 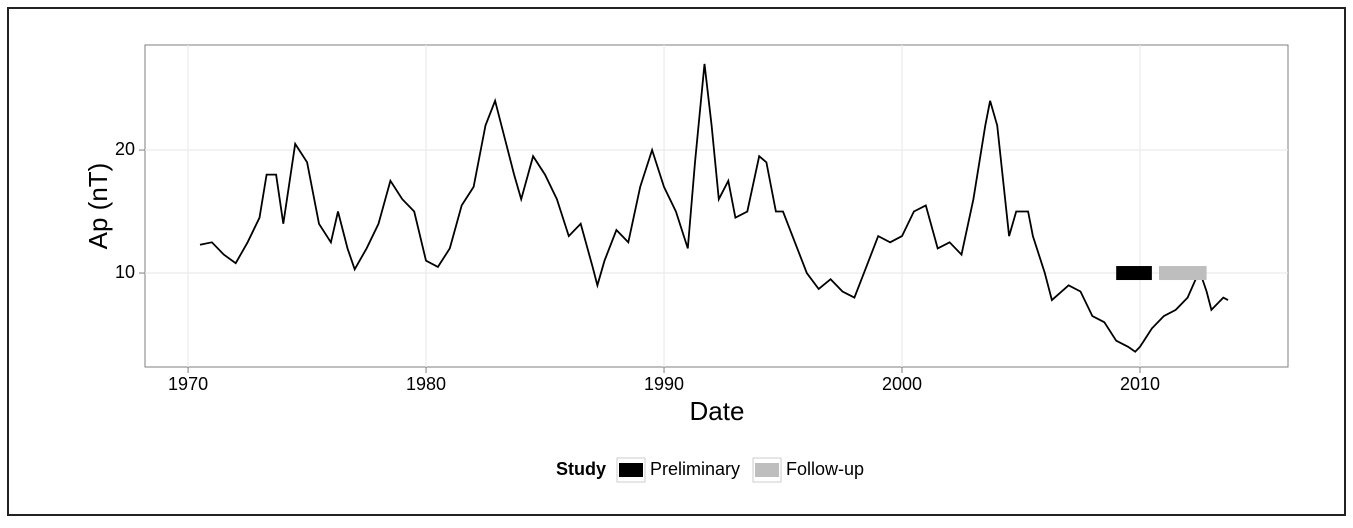 I want to click on legend-label: Preliminary, so click(x=695, y=469).